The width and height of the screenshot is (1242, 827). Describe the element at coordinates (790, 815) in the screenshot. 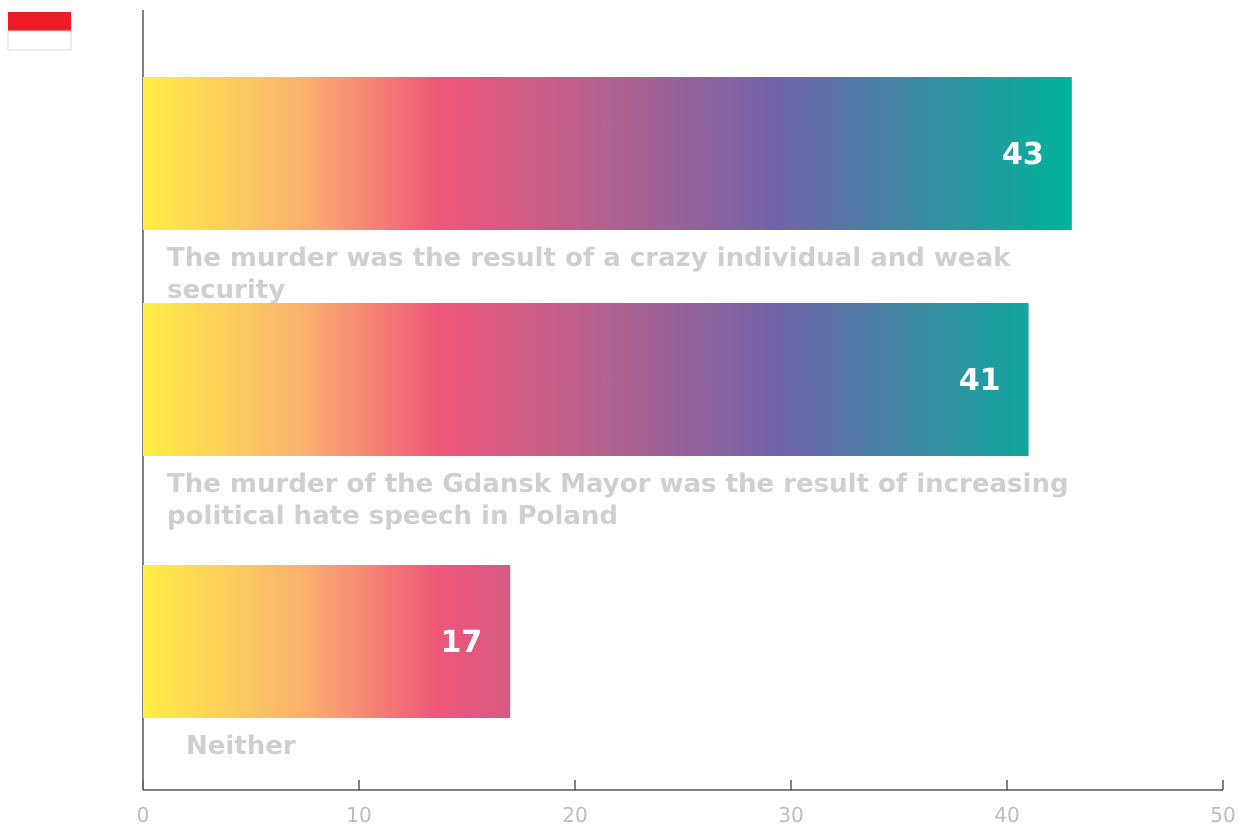

I see `x-tick-label: 30` at that location.